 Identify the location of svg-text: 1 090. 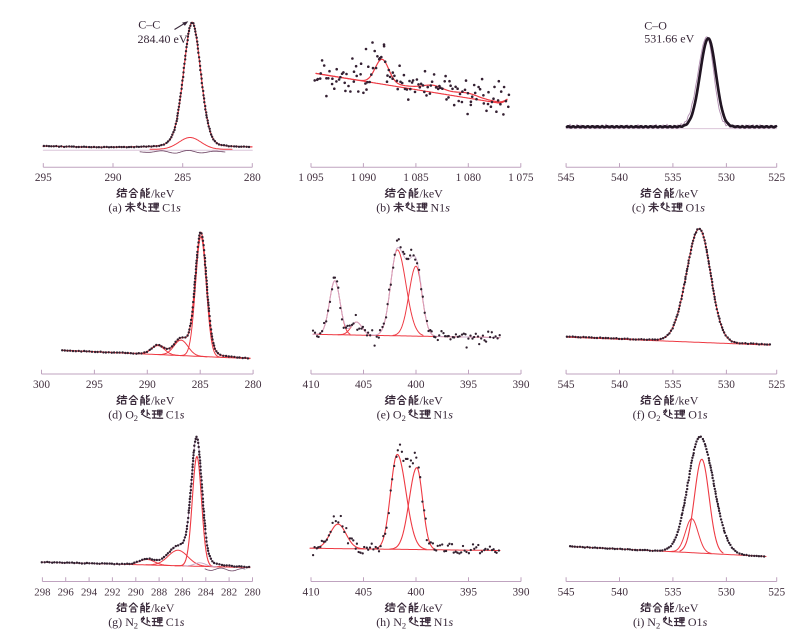
(364, 178).